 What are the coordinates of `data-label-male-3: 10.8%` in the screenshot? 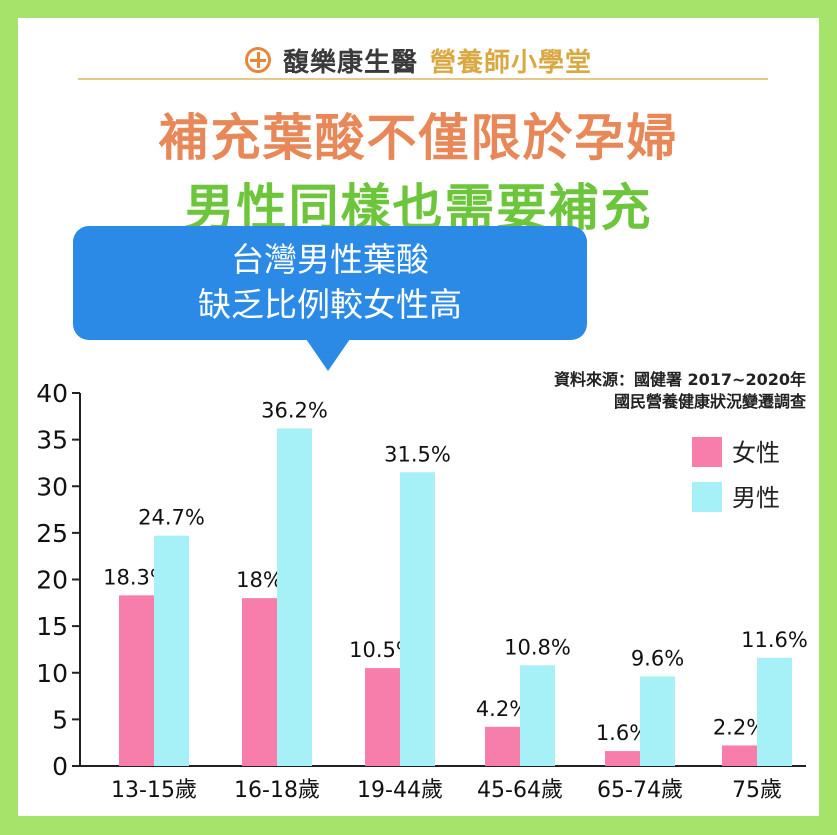 It's located at (537, 647).